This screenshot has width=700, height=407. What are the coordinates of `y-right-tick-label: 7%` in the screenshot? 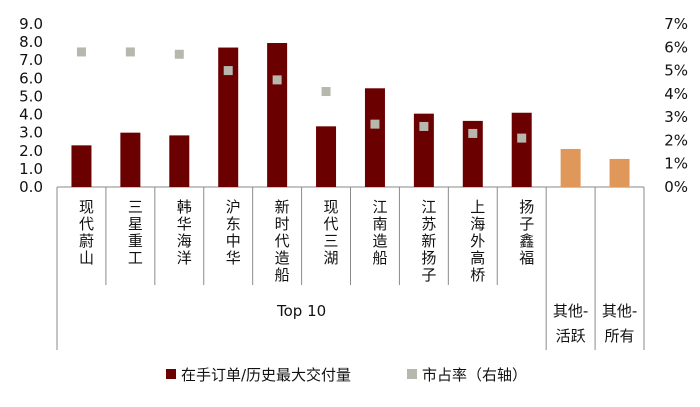 It's located at (676, 24).